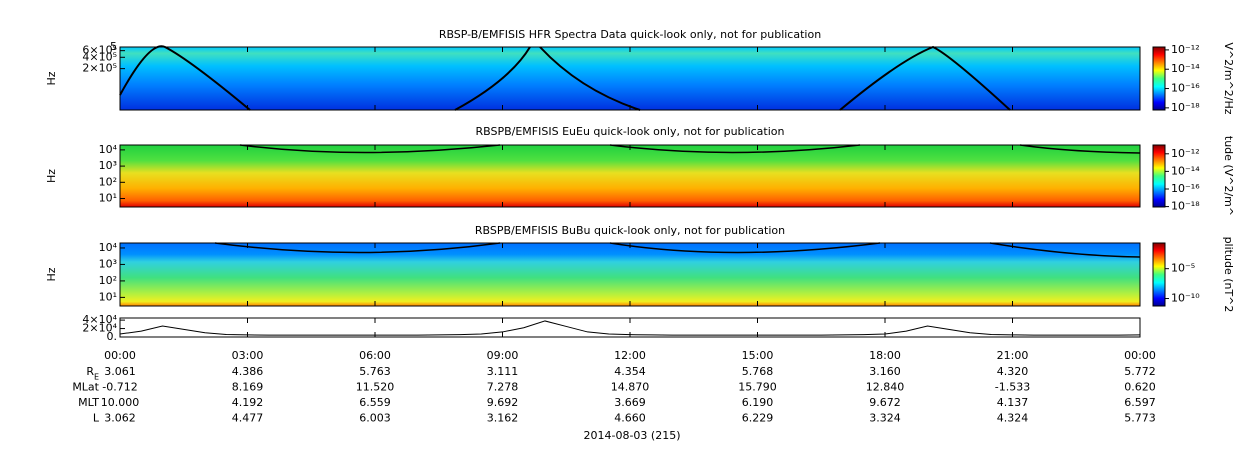  I want to click on ephemeris-value: 3.669, so click(630, 402).